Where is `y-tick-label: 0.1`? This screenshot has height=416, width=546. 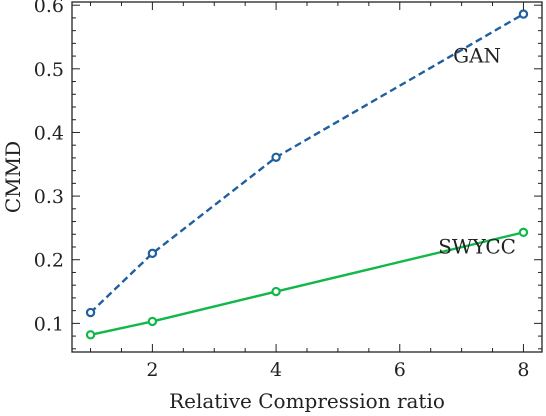 y-tick-label: 0.1 is located at coordinates (49, 324).